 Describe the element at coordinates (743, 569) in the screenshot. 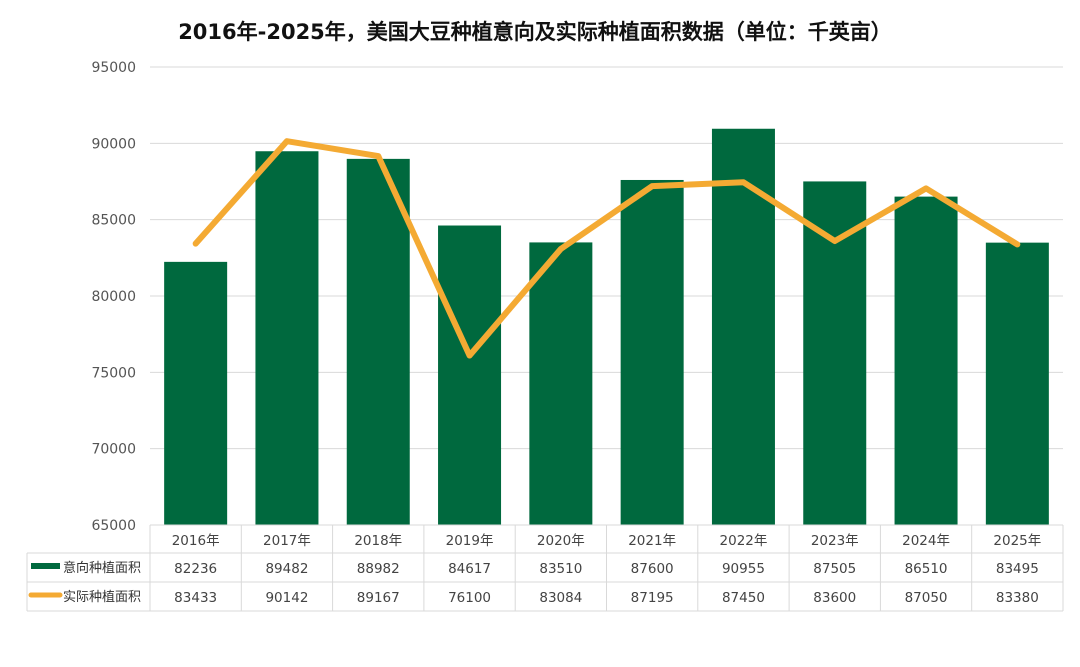

I see `table-cell-bars: 90955` at that location.